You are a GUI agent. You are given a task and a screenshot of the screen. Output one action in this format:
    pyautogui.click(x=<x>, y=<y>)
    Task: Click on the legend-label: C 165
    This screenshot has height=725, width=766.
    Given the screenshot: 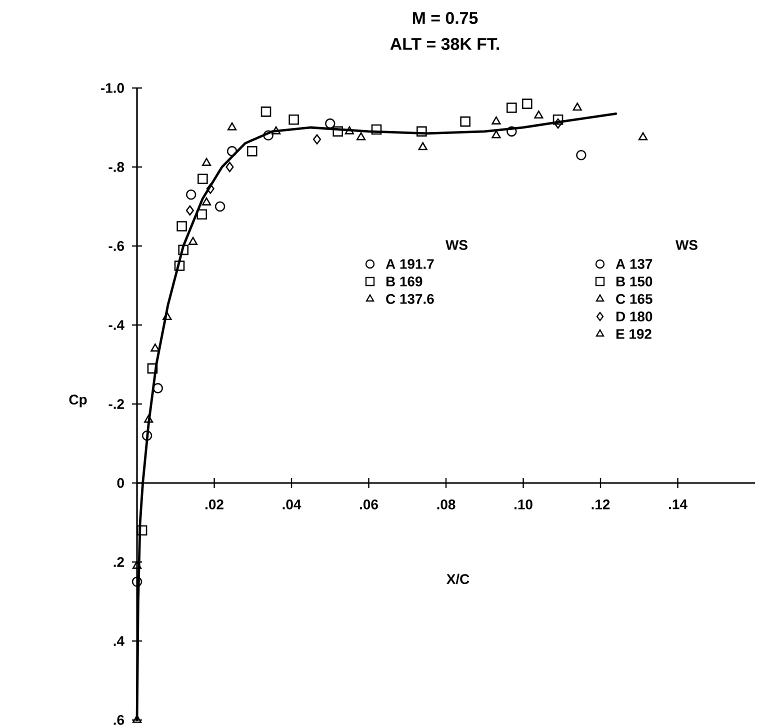 What is the action you would take?
    pyautogui.click(x=634, y=299)
    